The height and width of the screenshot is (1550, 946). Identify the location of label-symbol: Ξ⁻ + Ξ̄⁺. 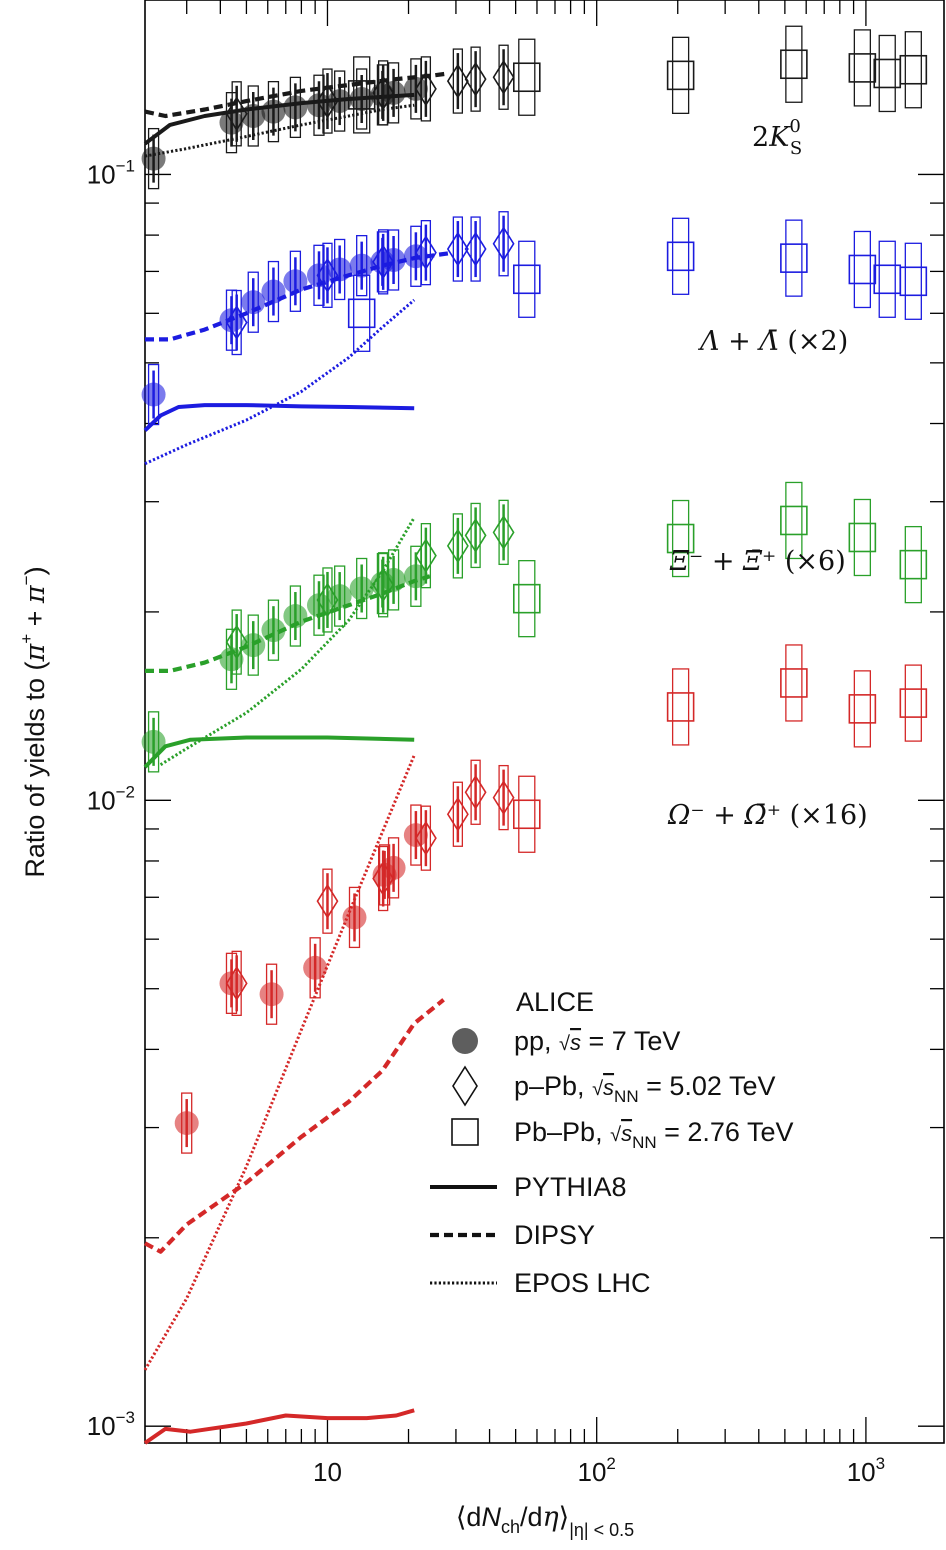
(722, 561).